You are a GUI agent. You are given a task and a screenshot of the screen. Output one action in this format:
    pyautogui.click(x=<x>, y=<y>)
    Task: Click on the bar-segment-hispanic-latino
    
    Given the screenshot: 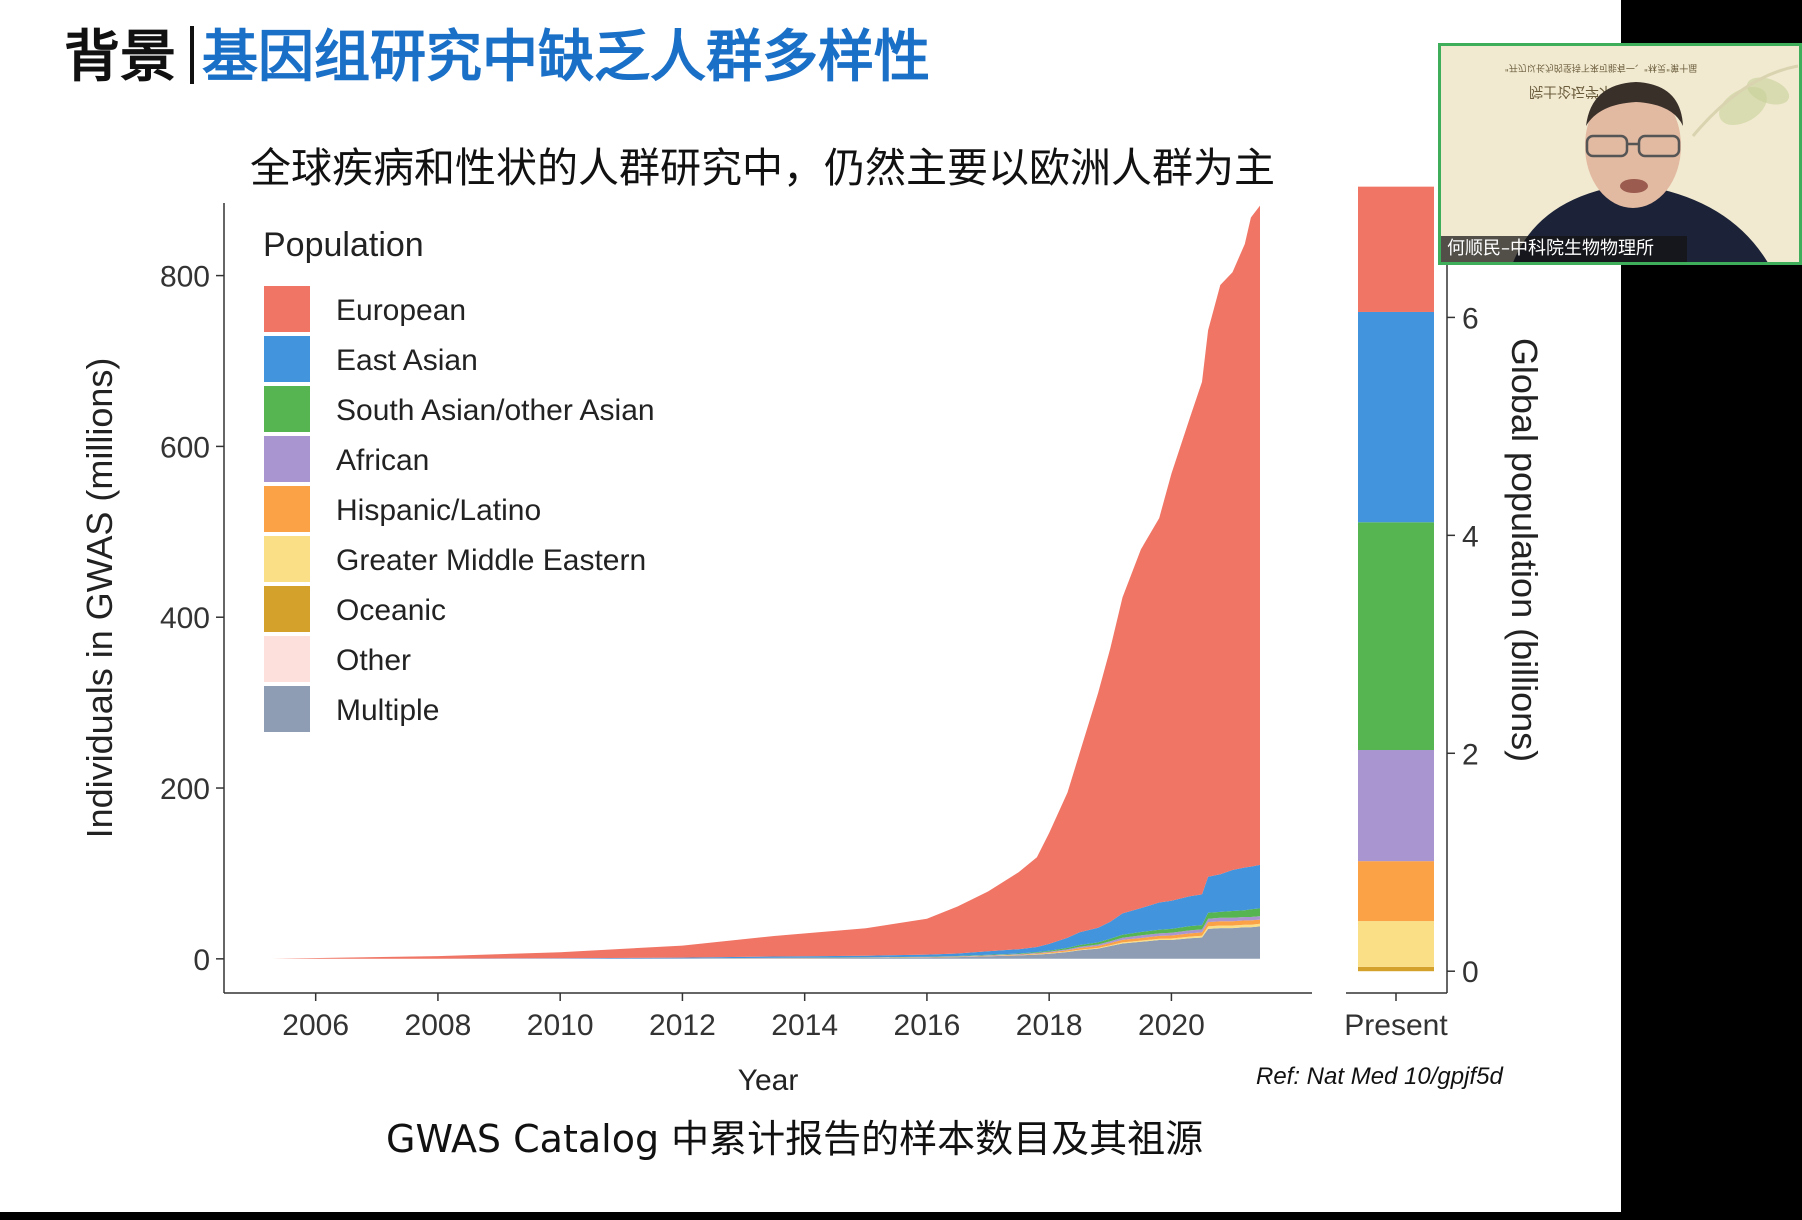 What is the action you would take?
    pyautogui.click(x=1396, y=891)
    